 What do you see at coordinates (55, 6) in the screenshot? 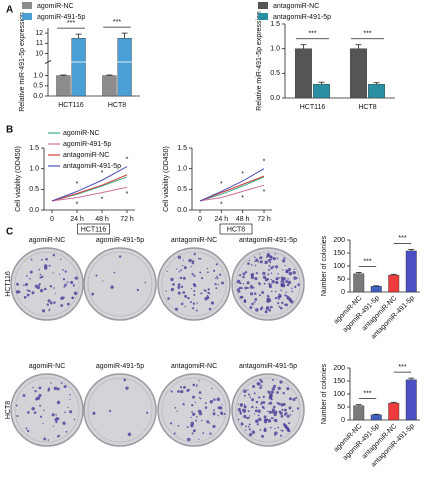
I see `legend-label: agomiR-NC` at bounding box center [55, 6].